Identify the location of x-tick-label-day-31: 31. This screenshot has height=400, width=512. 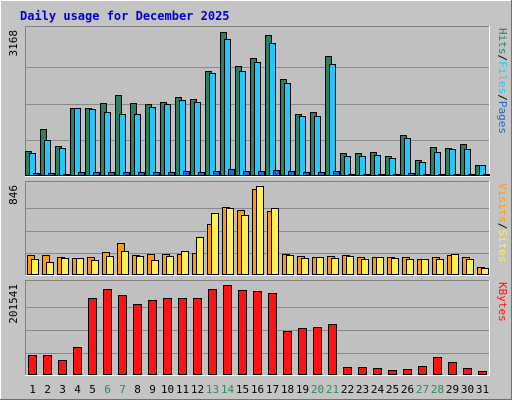
(482, 389).